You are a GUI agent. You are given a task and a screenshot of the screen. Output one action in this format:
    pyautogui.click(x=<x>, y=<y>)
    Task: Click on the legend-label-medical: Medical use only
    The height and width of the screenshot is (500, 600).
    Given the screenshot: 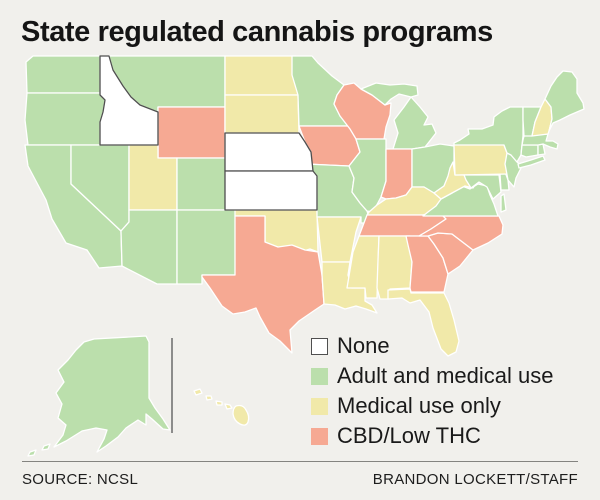 What is the action you would take?
    pyautogui.click(x=419, y=405)
    